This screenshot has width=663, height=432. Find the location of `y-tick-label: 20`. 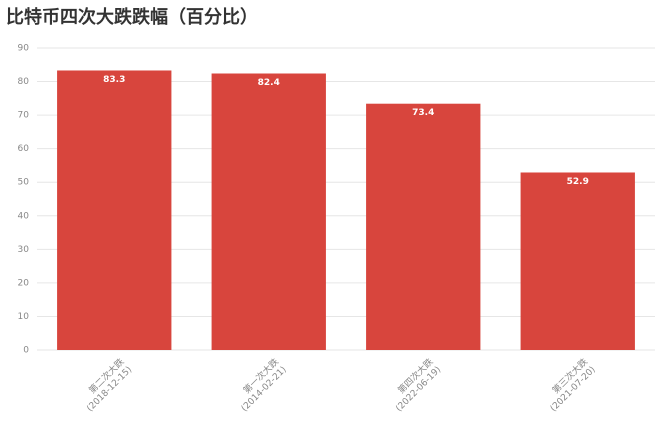

y-tick-label: 20 is located at coordinates (24, 283).